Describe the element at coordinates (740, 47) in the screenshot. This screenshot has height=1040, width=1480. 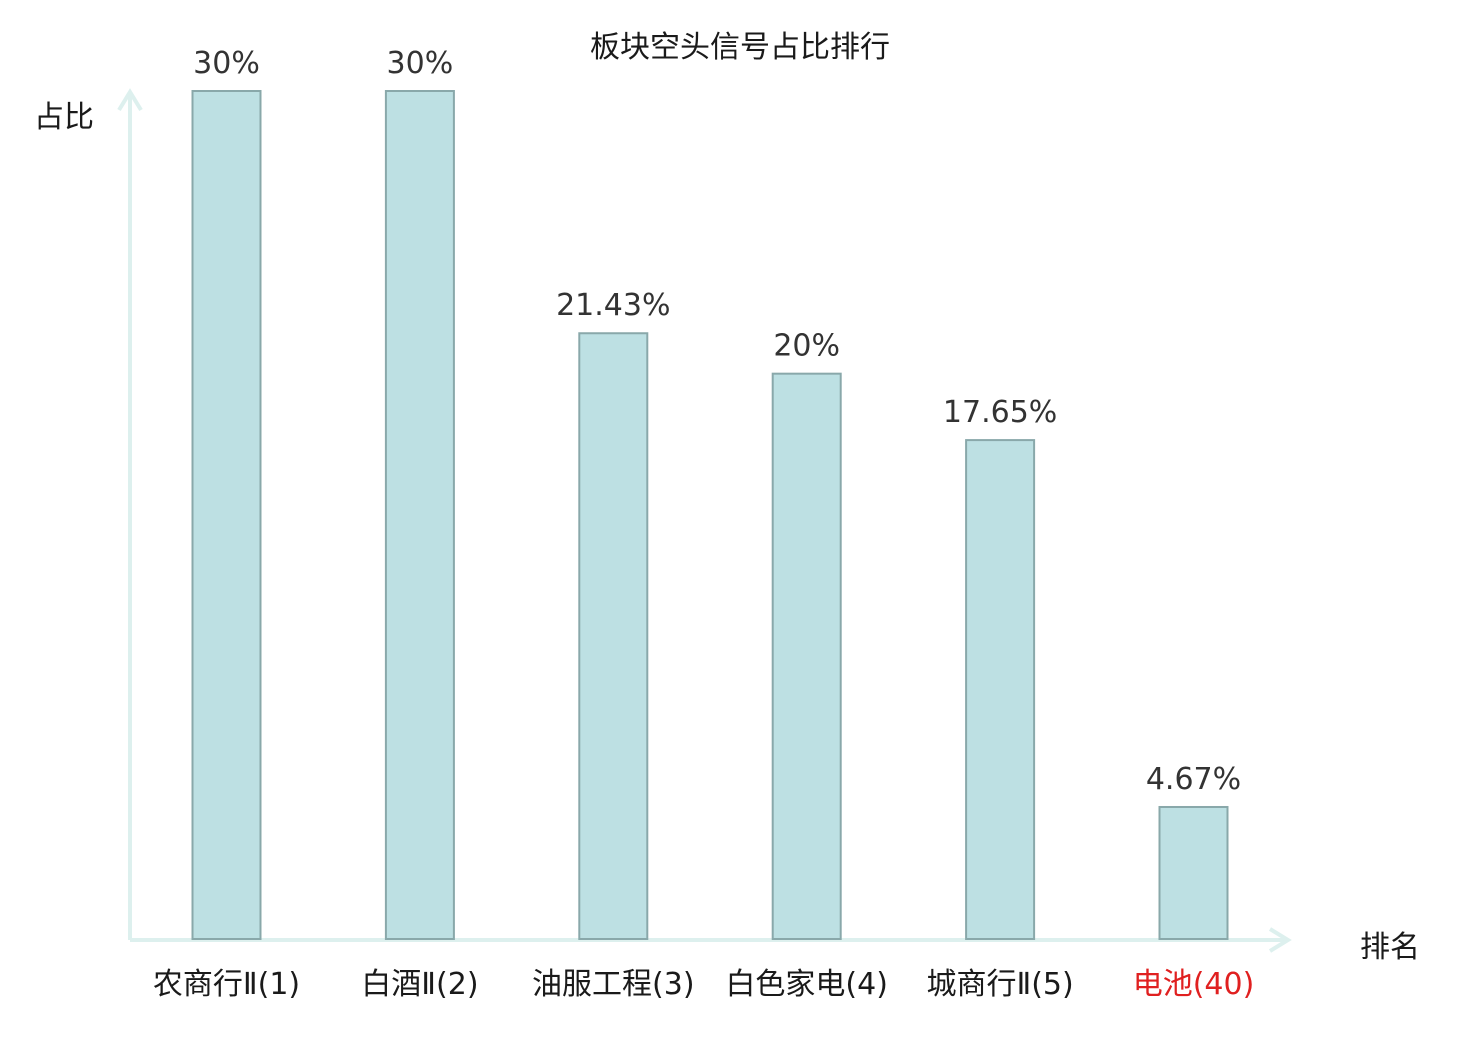
I see `chart-title: 板块空头信号占比排行` at that location.